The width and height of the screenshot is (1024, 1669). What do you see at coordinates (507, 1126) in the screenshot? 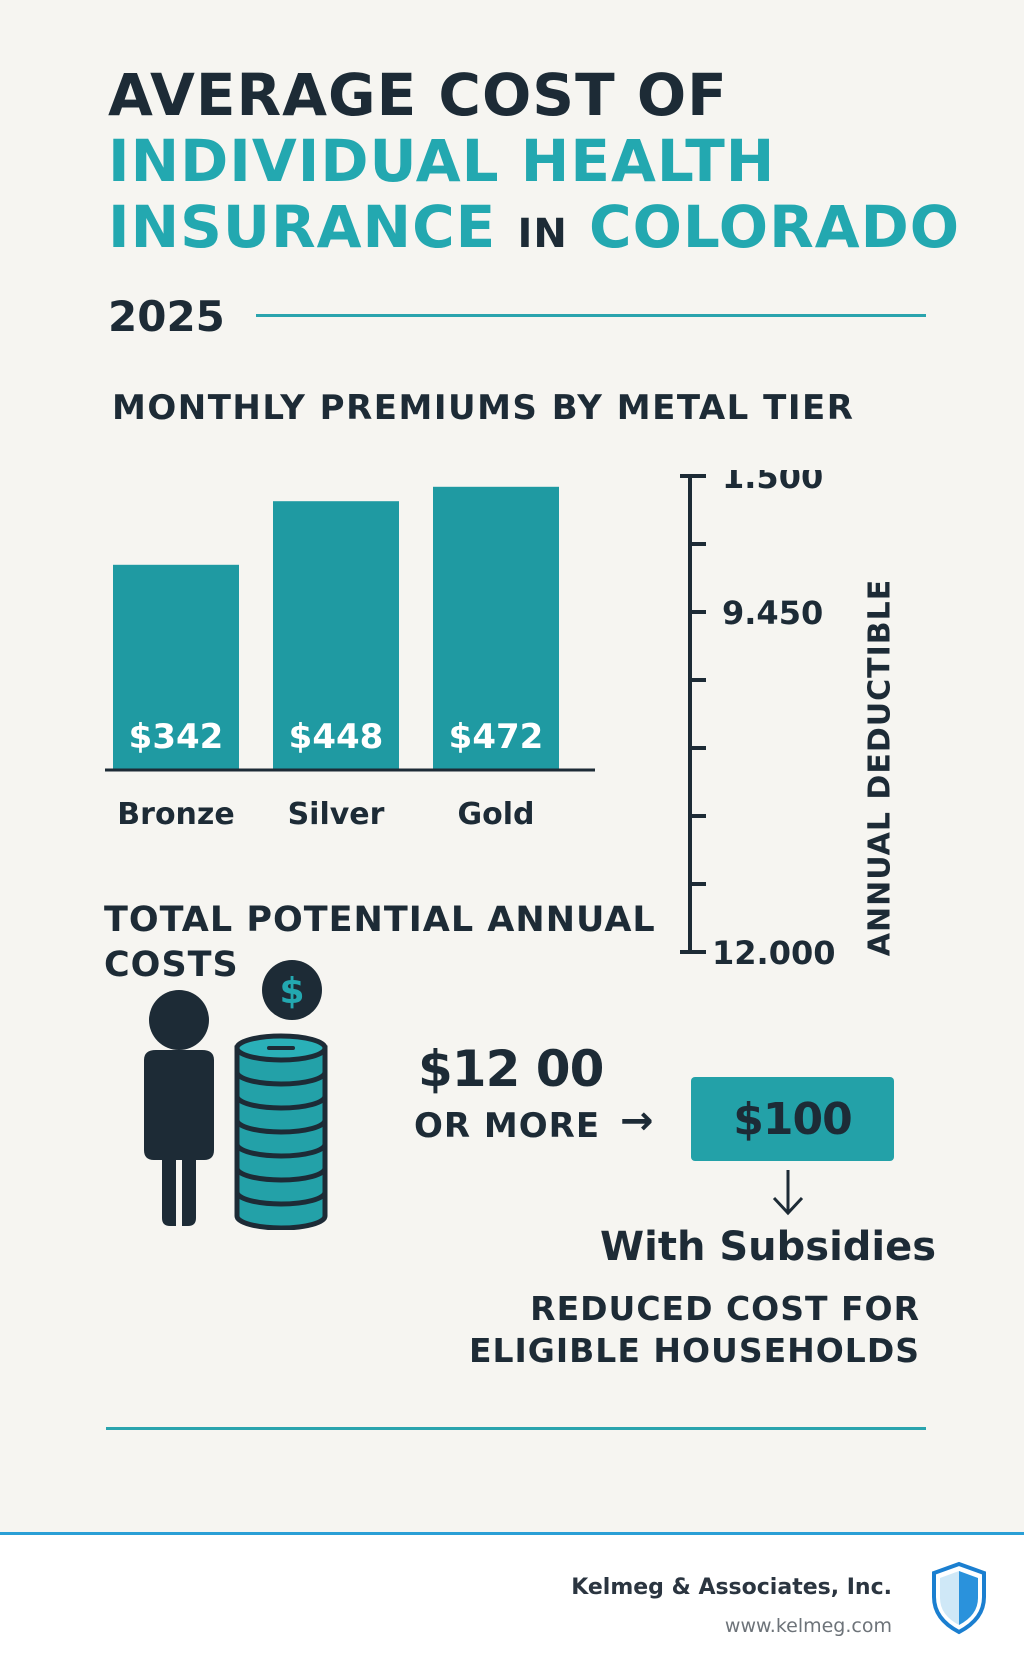
I see `annual-cost-qualifier: OR MORE` at bounding box center [507, 1126].